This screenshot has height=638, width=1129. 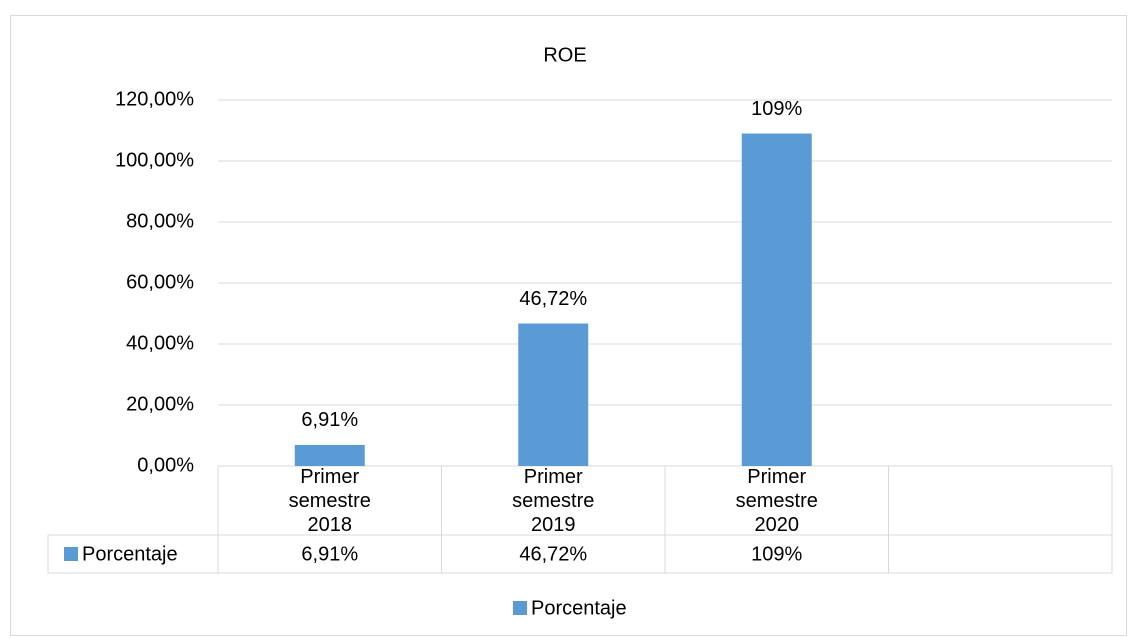 I want to click on x-tick-label-box: Primer semestre 2020, so click(x=776, y=500).